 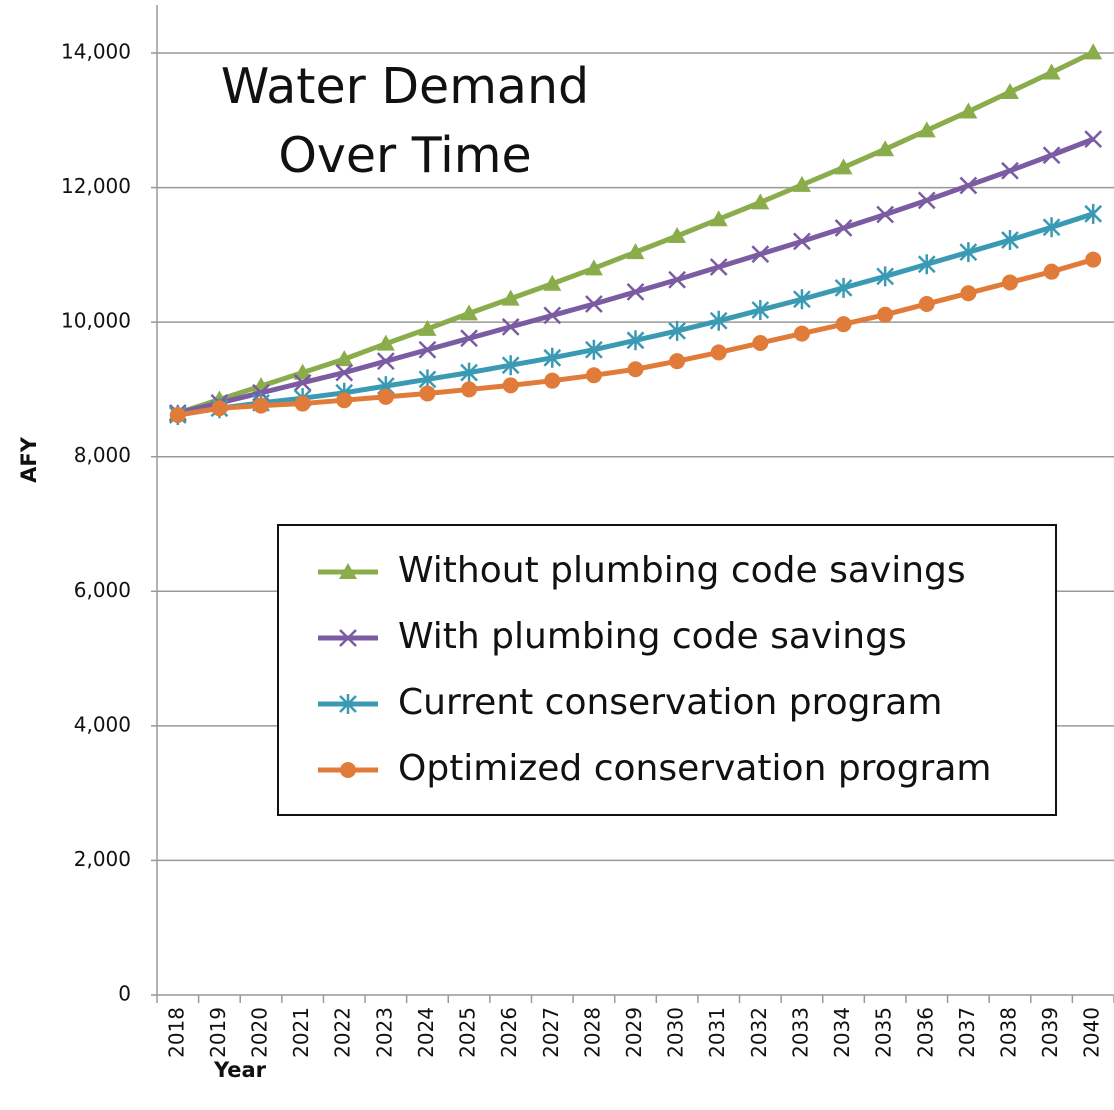 I want to click on x-tick-label: 2020, so click(x=260, y=1032).